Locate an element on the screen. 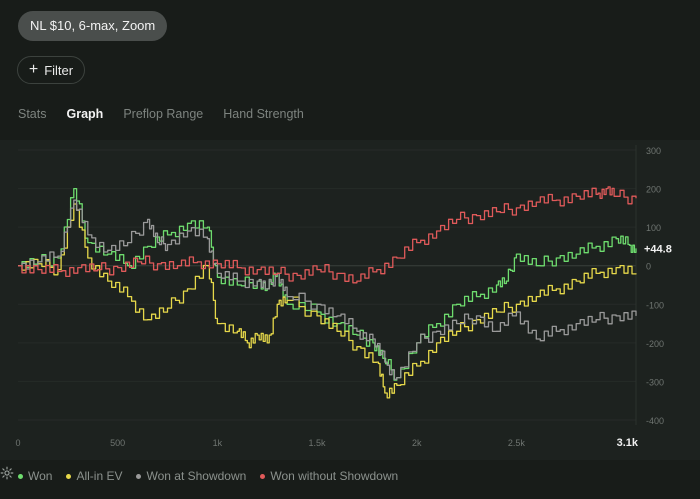  filter-button: + Filter is located at coordinates (51, 70).